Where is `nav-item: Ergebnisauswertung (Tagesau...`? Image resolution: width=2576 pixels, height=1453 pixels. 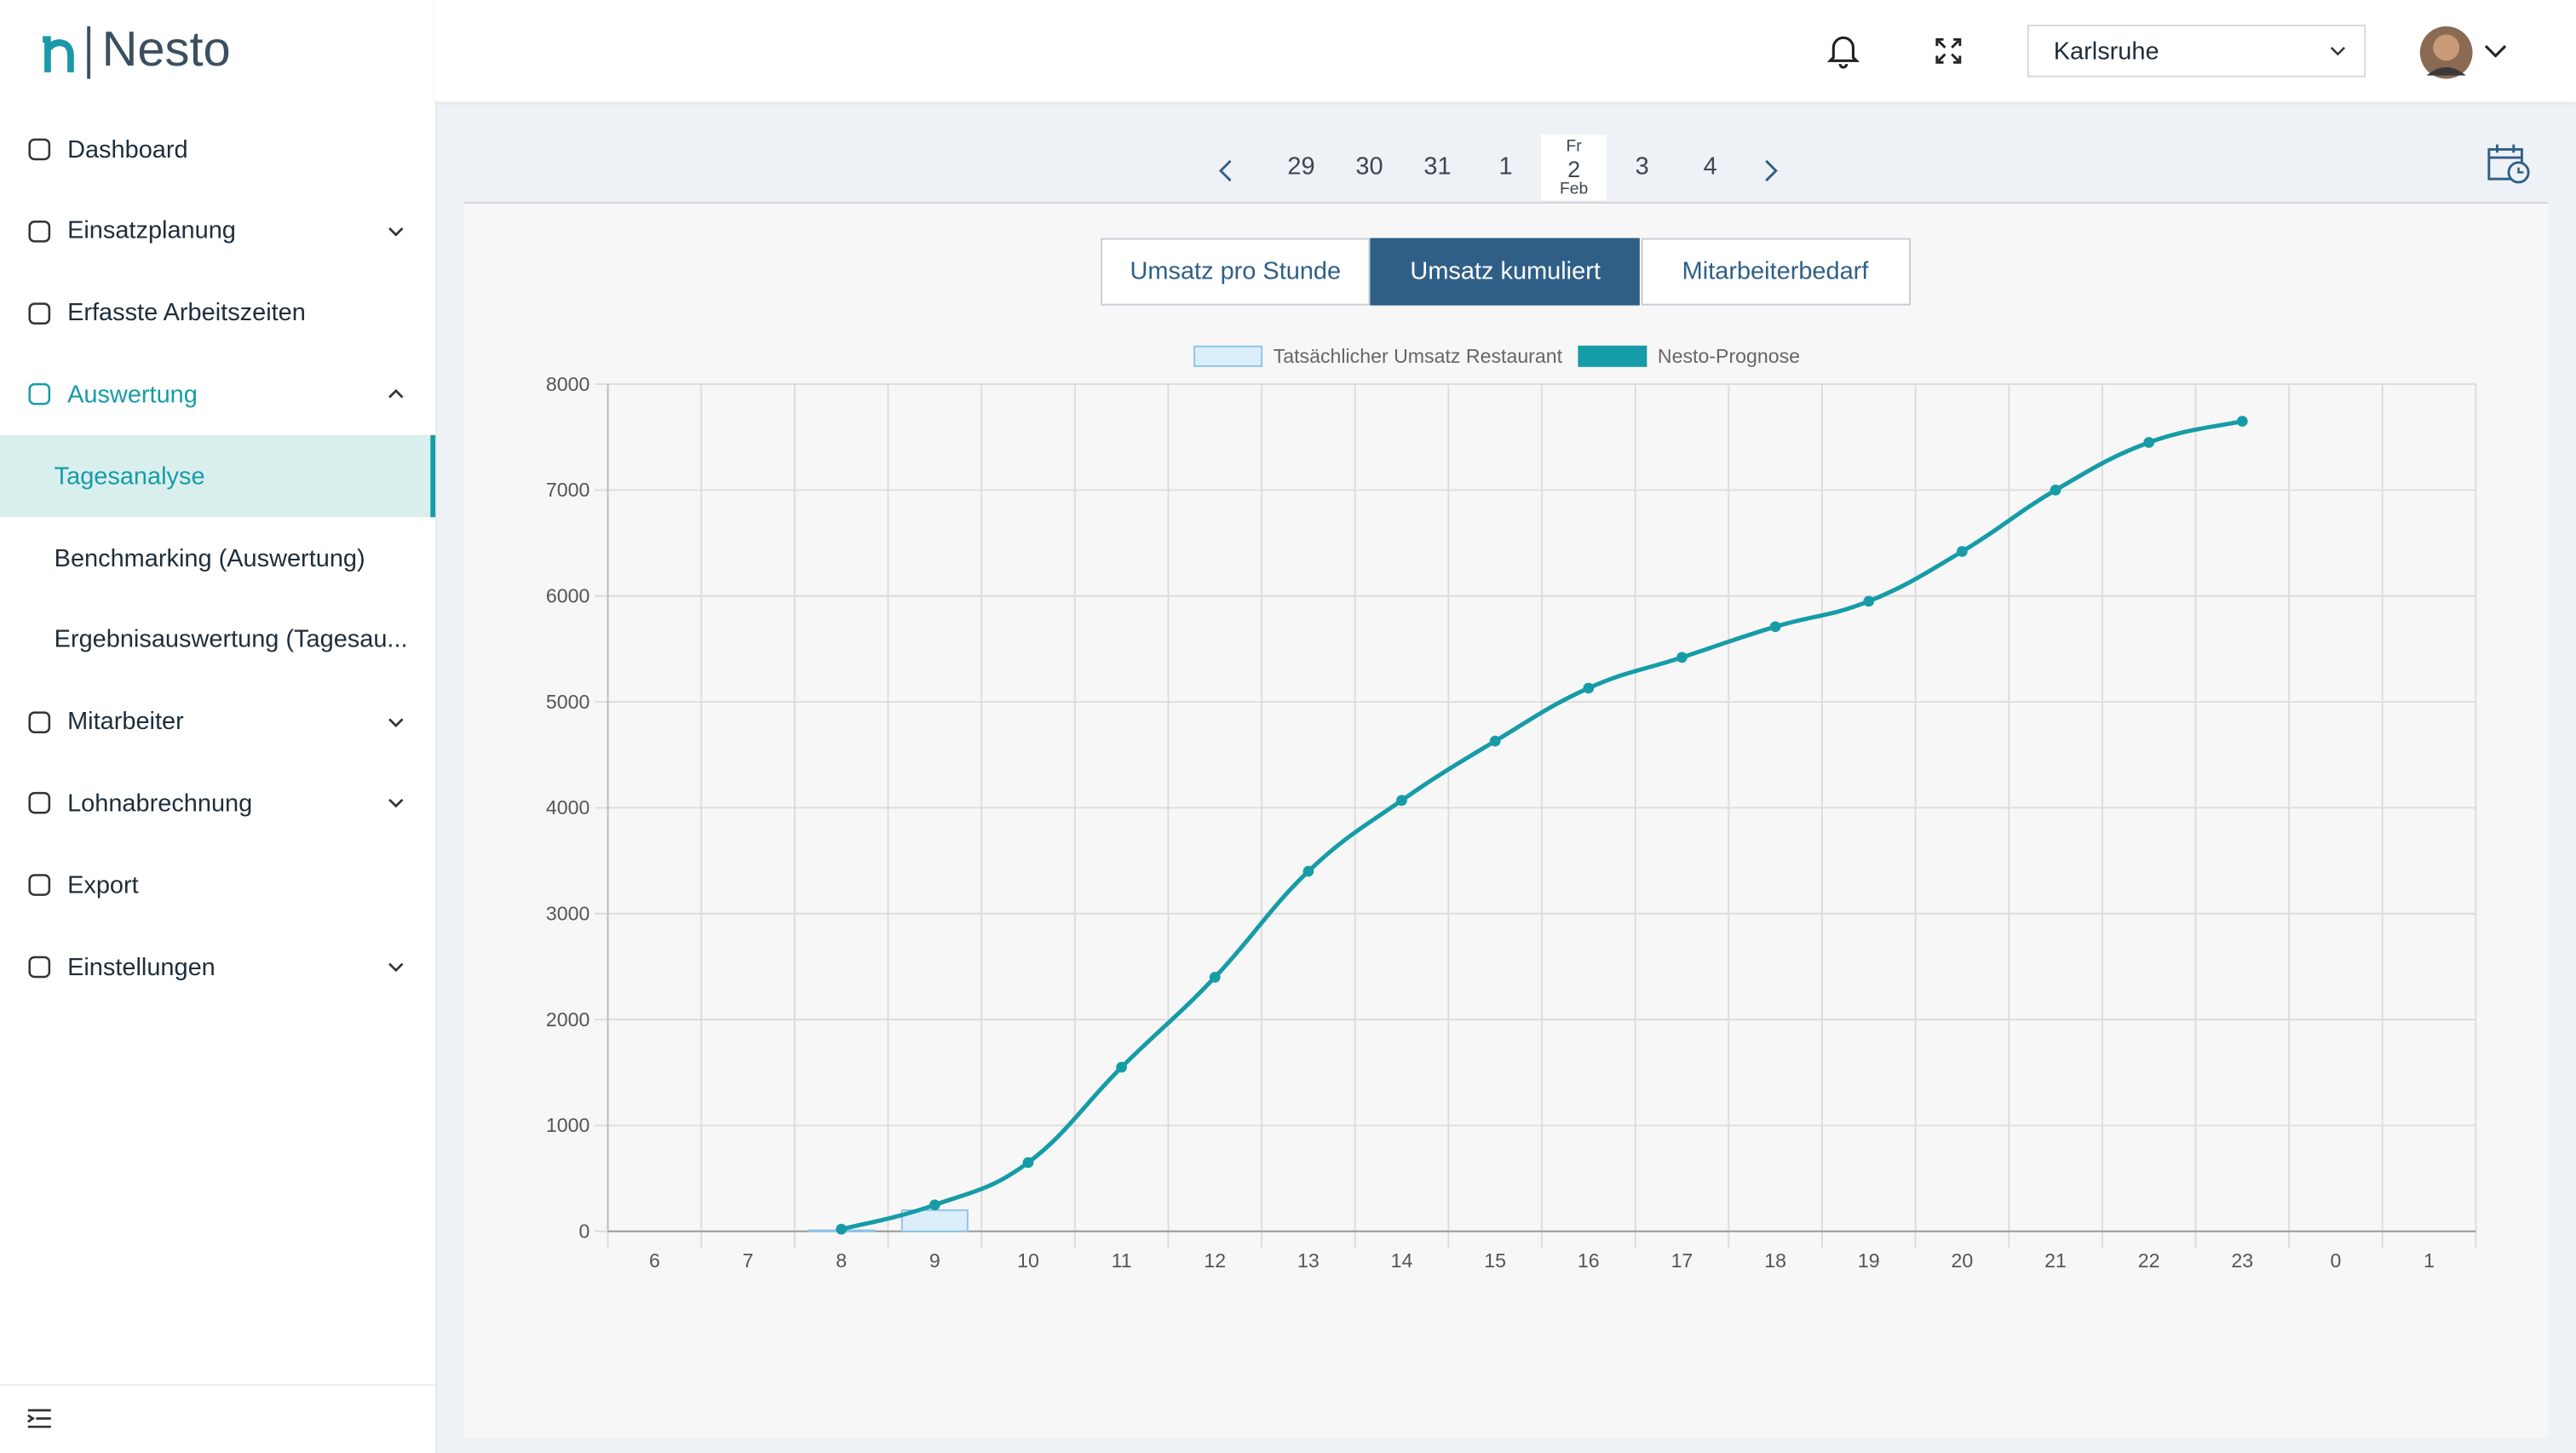
nav-item: Ergebnisauswertung (Tagesau... is located at coordinates (217, 640).